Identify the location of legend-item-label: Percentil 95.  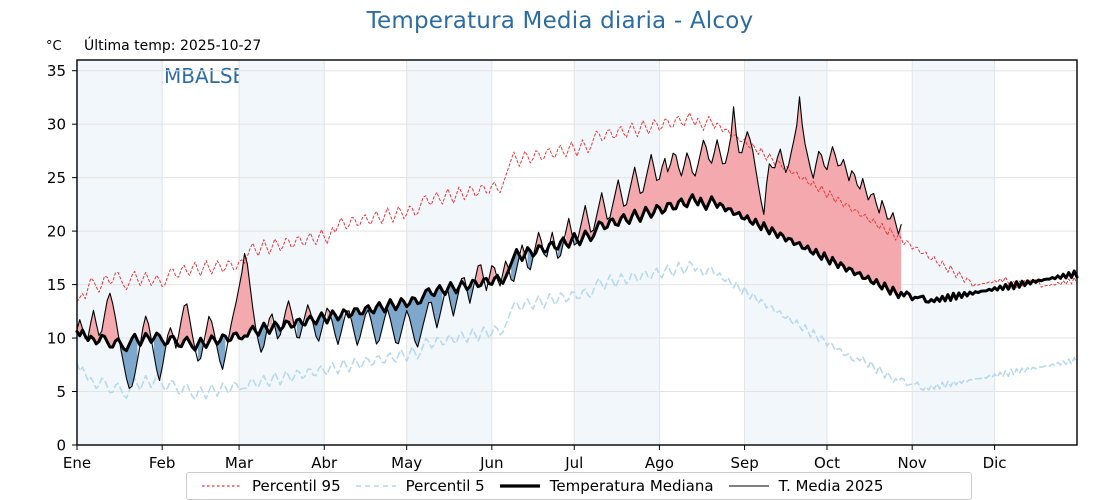
(296, 486).